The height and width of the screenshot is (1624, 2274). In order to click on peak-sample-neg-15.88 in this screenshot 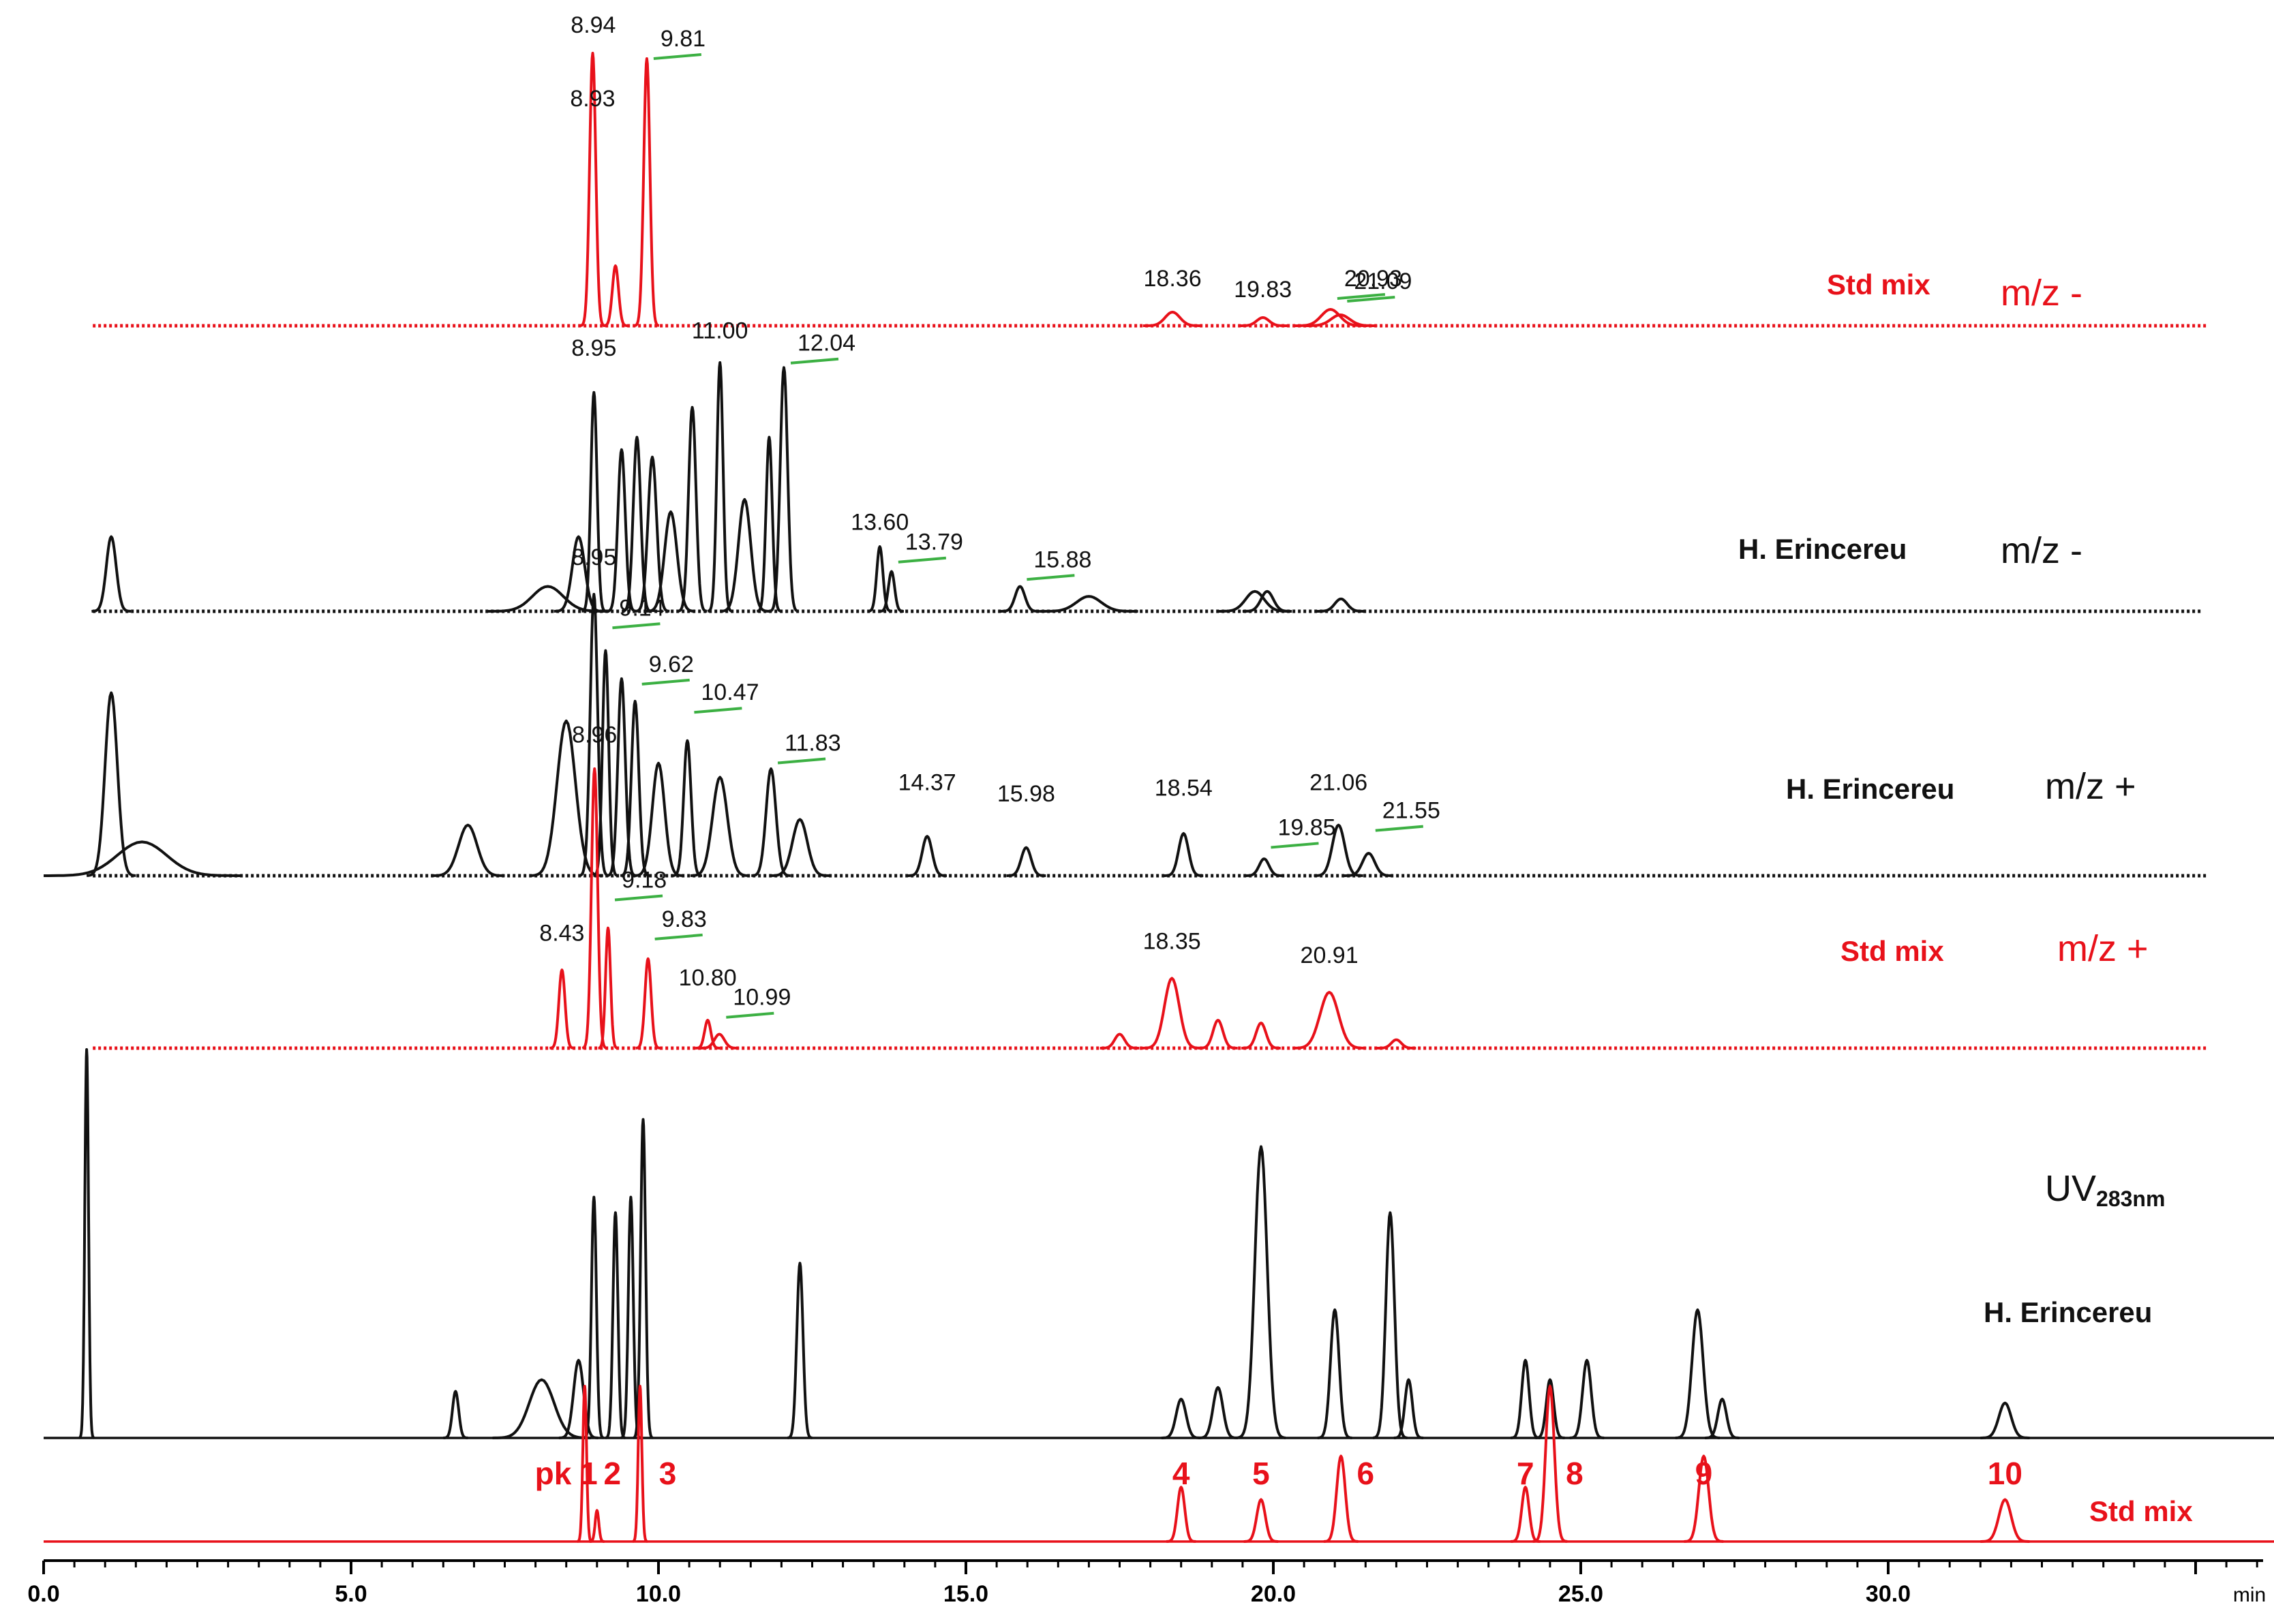, I will do `click(1020, 599)`.